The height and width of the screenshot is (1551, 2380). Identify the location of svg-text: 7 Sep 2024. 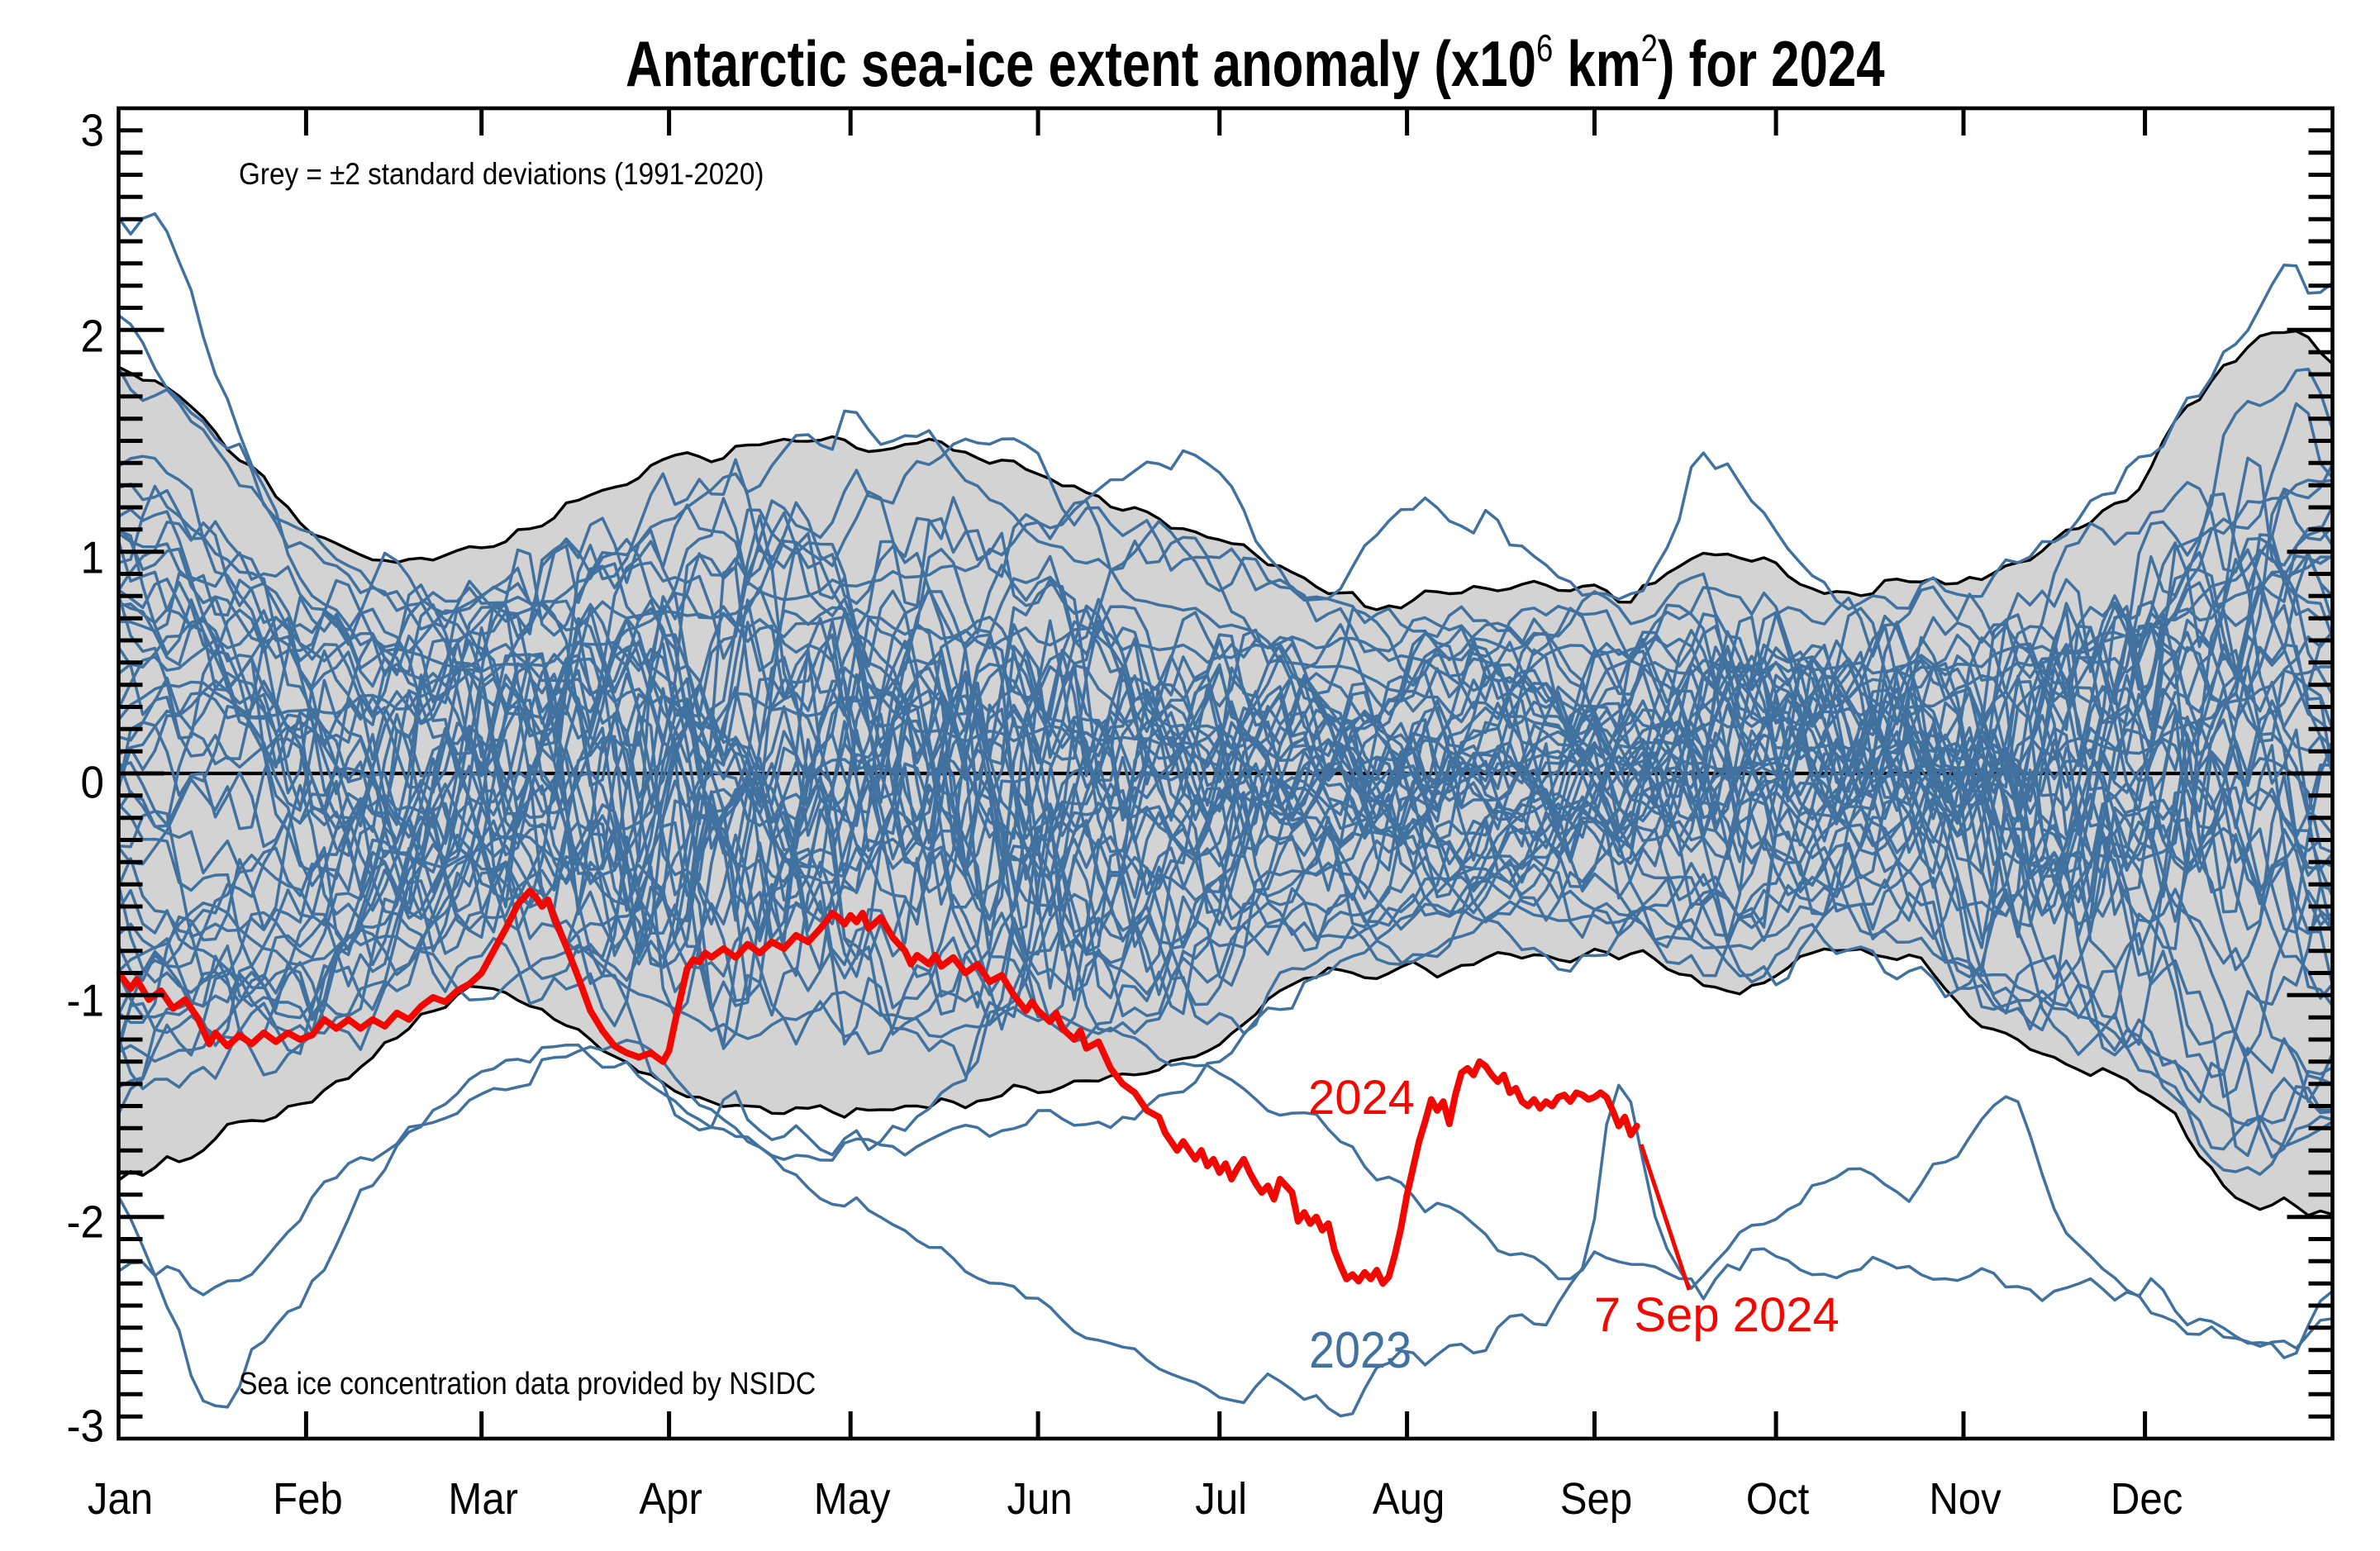
(1717, 1315).